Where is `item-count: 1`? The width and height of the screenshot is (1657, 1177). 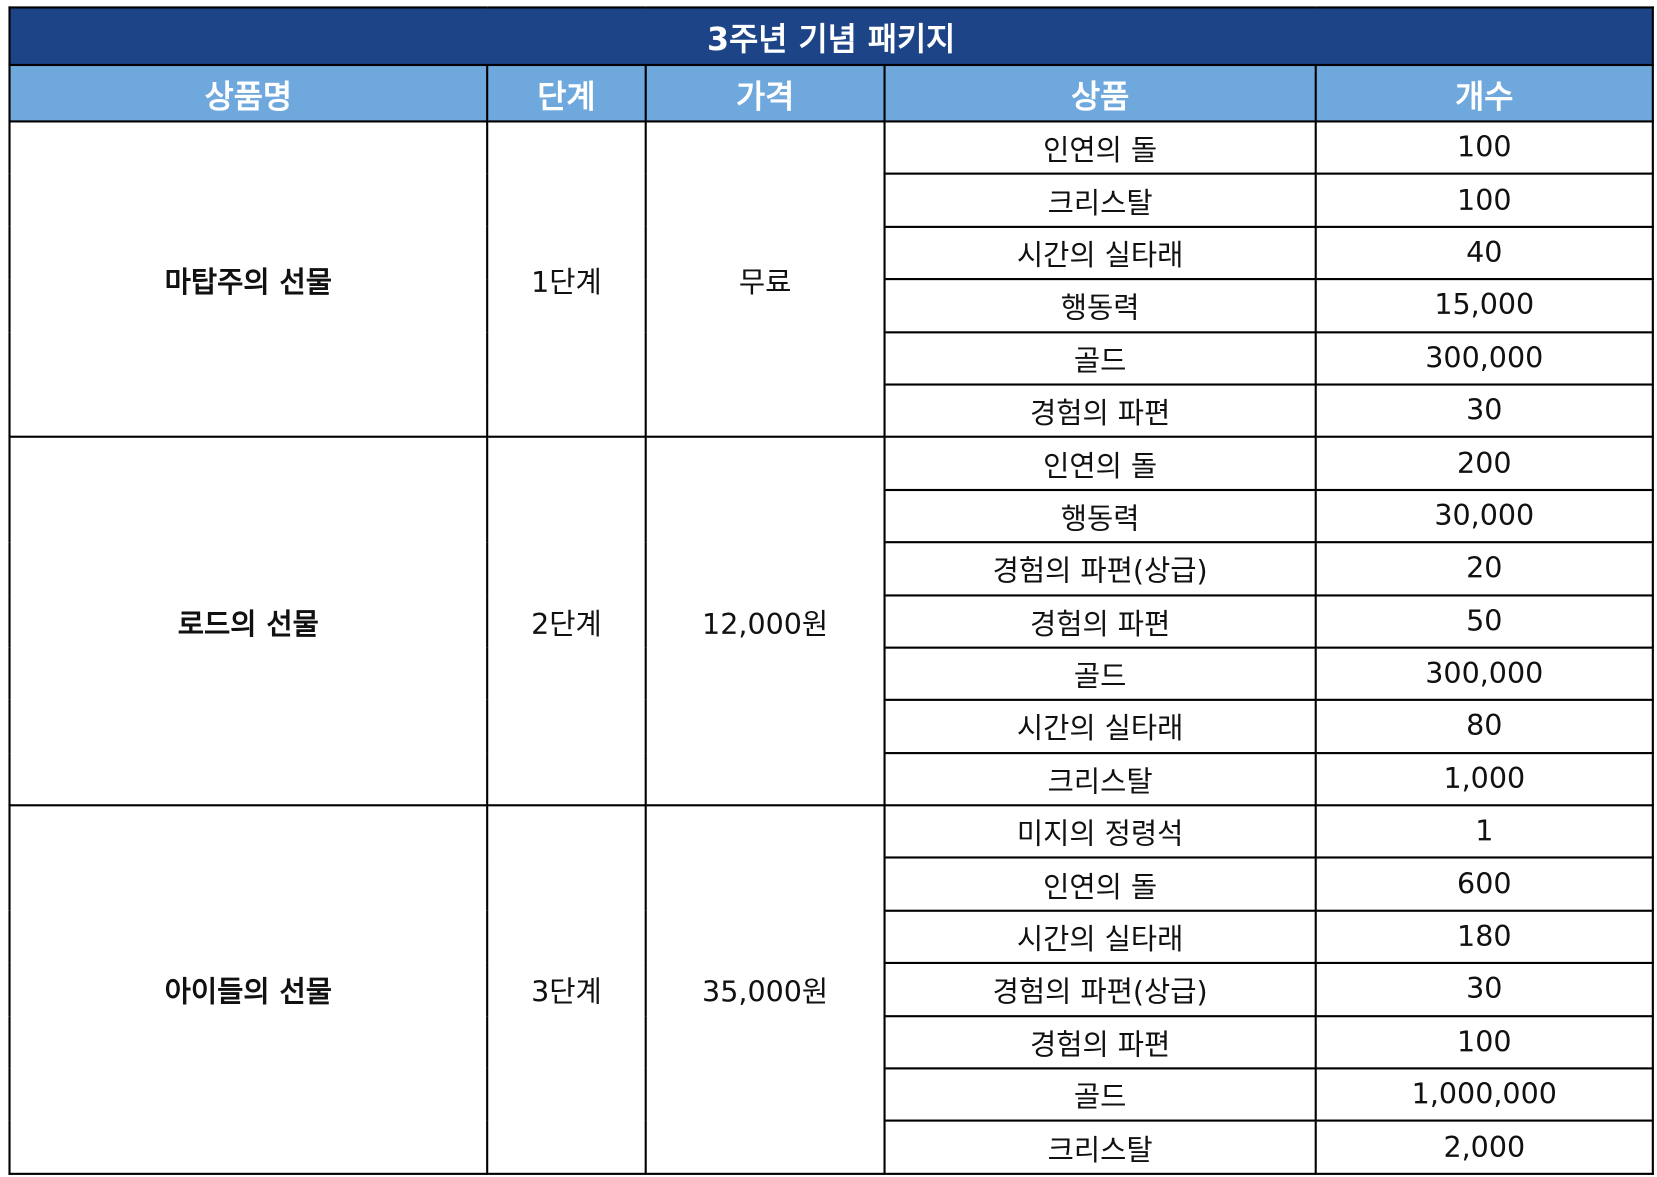
item-count: 1 is located at coordinates (1484, 832).